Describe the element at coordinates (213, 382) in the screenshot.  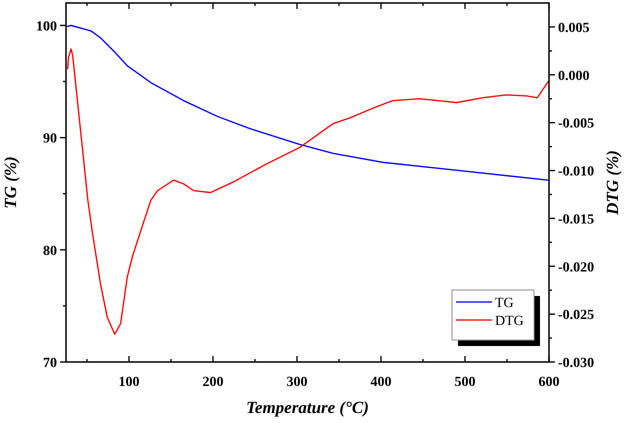
I see `x-tick-label: 200` at that location.